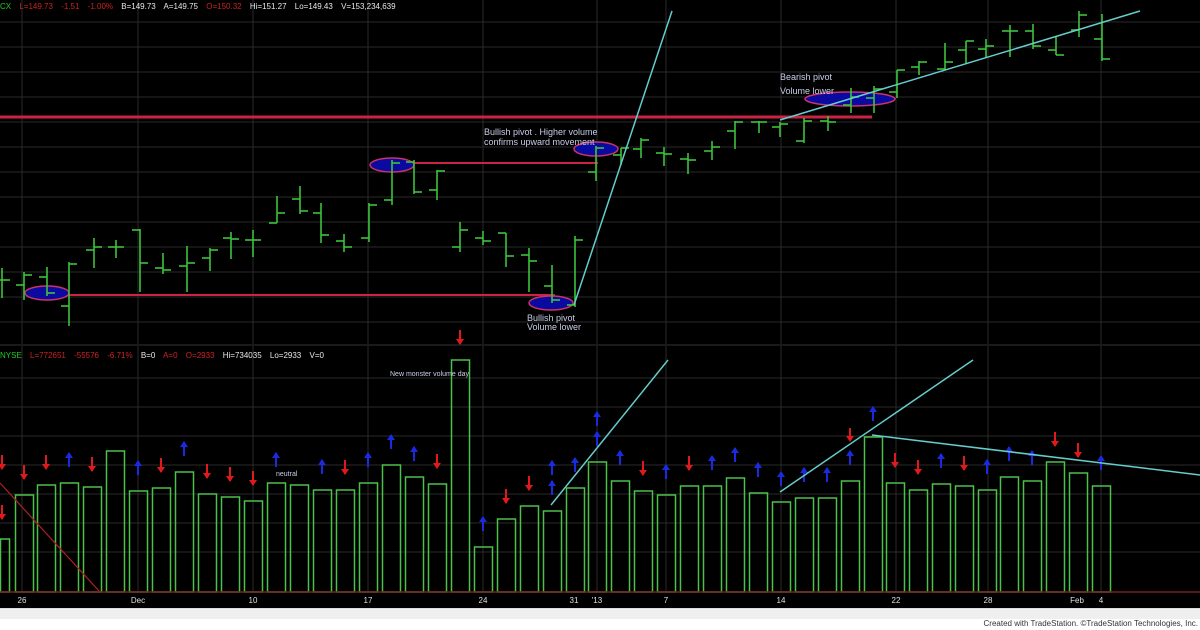  Describe the element at coordinates (666, 600) in the screenshot. I see `x-axis-label: 7` at that location.